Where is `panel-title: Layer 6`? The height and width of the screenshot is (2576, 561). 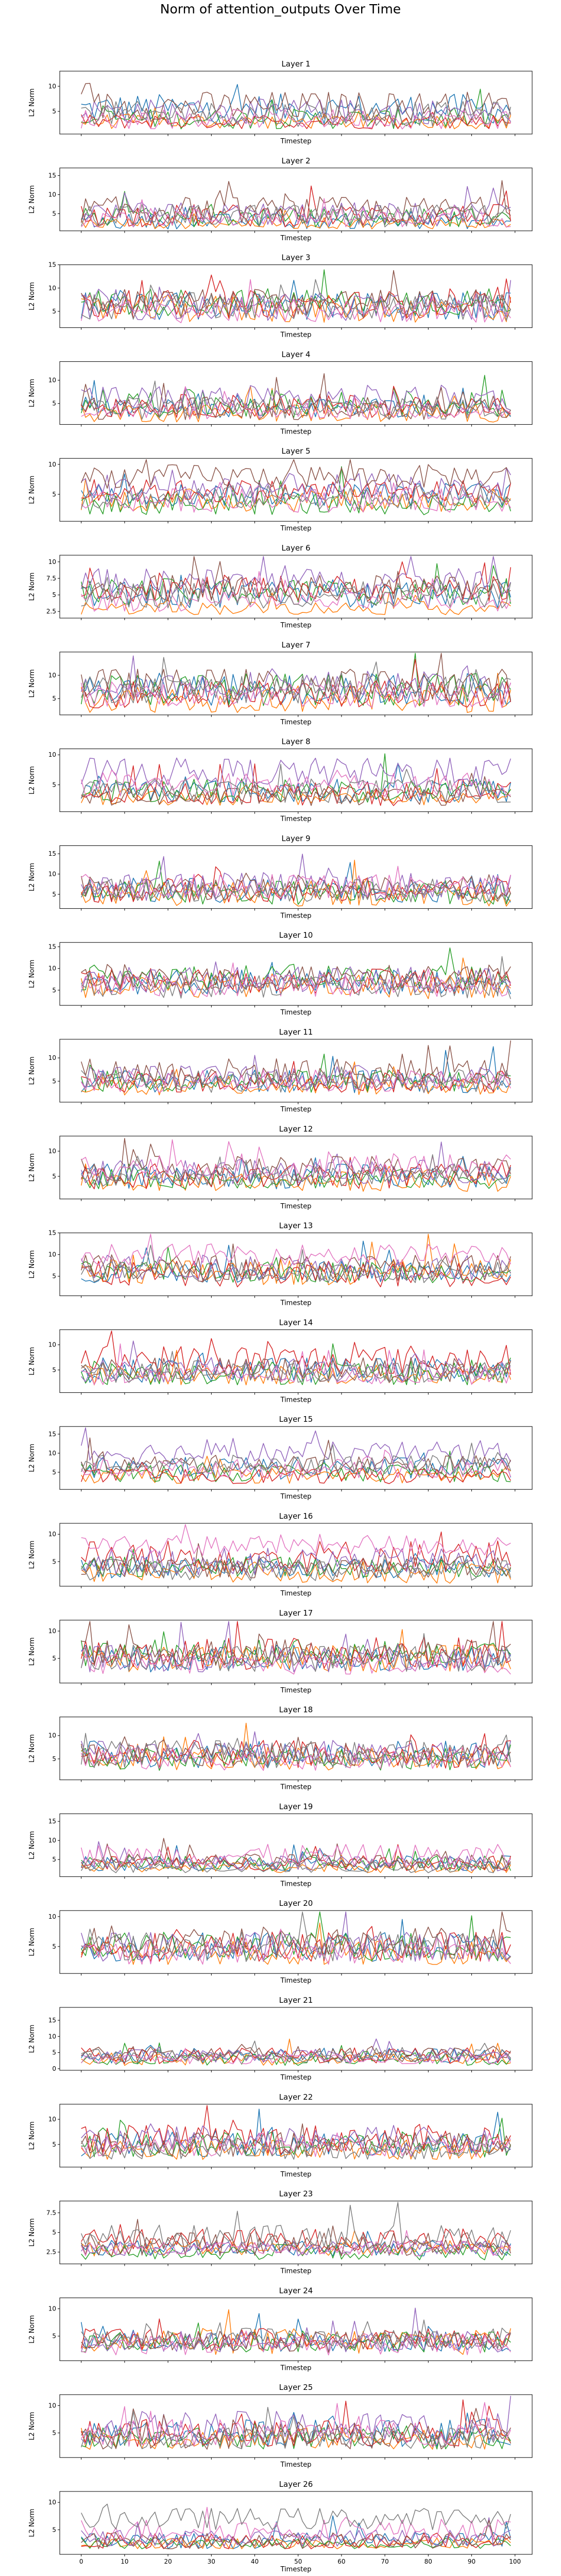 panel-title: Layer 6 is located at coordinates (295, 548).